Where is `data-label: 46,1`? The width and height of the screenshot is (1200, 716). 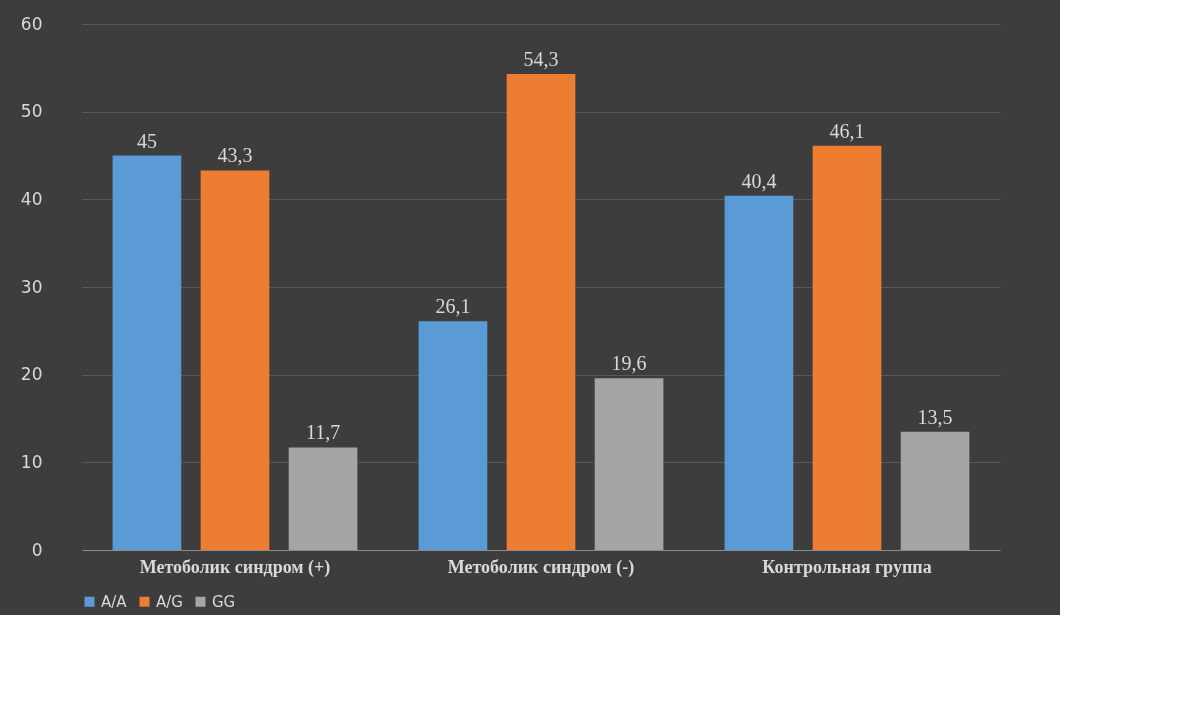 data-label: 46,1 is located at coordinates (847, 130).